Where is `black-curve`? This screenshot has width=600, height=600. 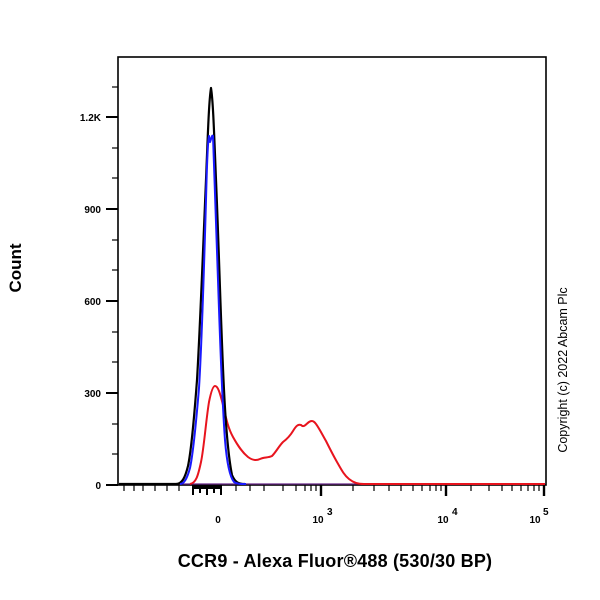
black-curve is located at coordinates (182, 286).